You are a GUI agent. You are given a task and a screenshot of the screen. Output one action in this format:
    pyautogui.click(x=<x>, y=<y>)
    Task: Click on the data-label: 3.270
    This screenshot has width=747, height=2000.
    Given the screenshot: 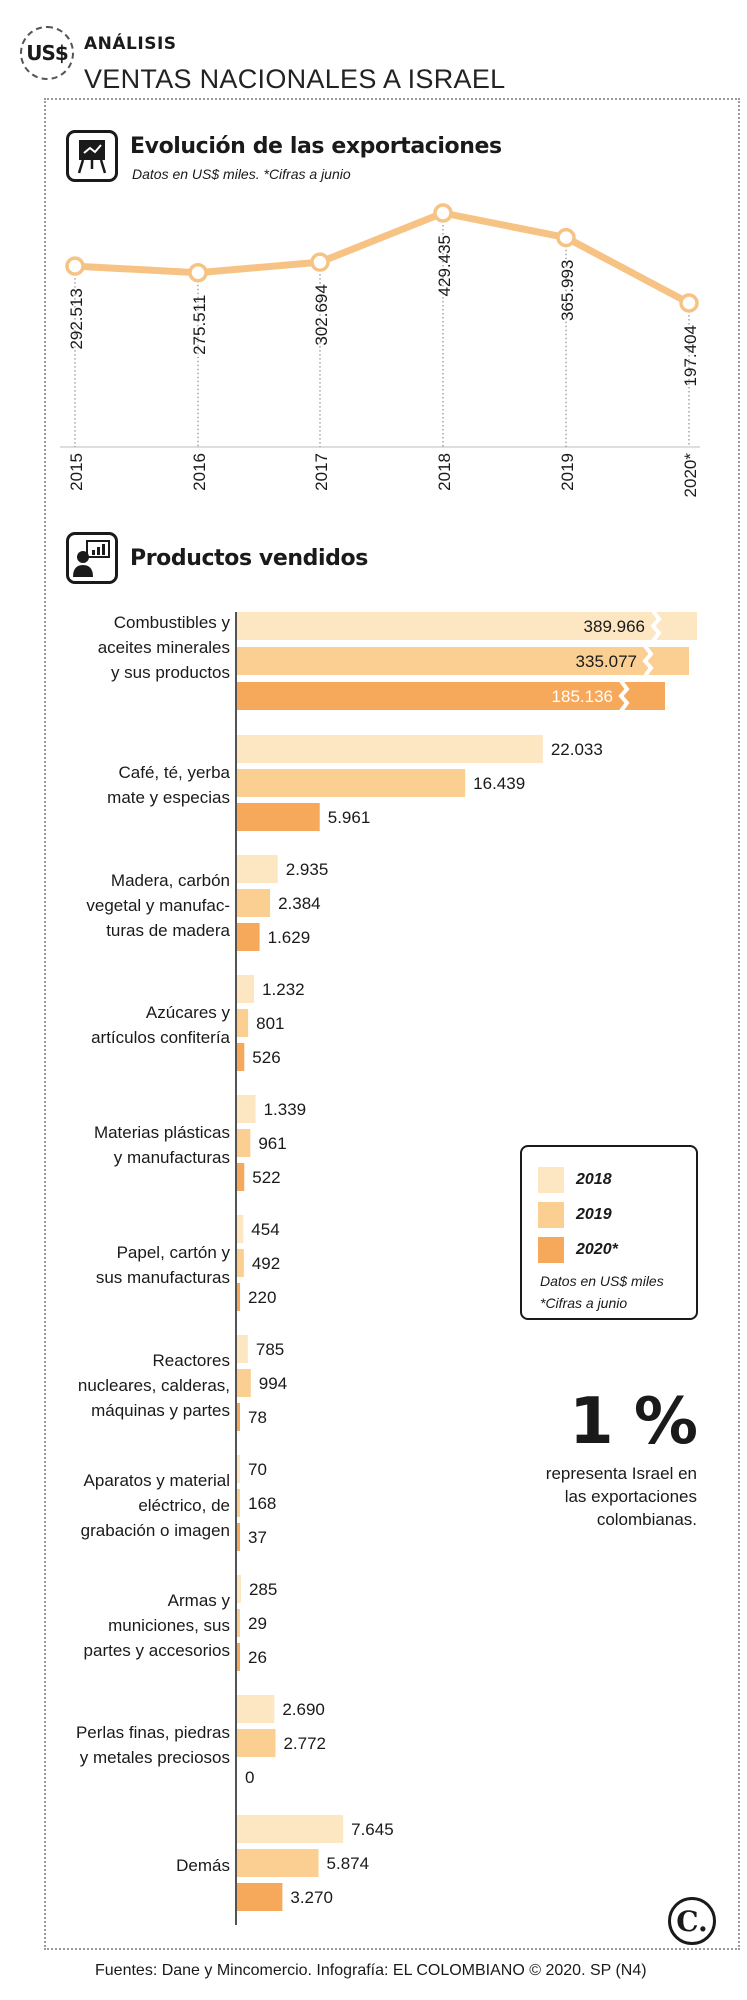 What is the action you would take?
    pyautogui.click(x=311, y=1897)
    